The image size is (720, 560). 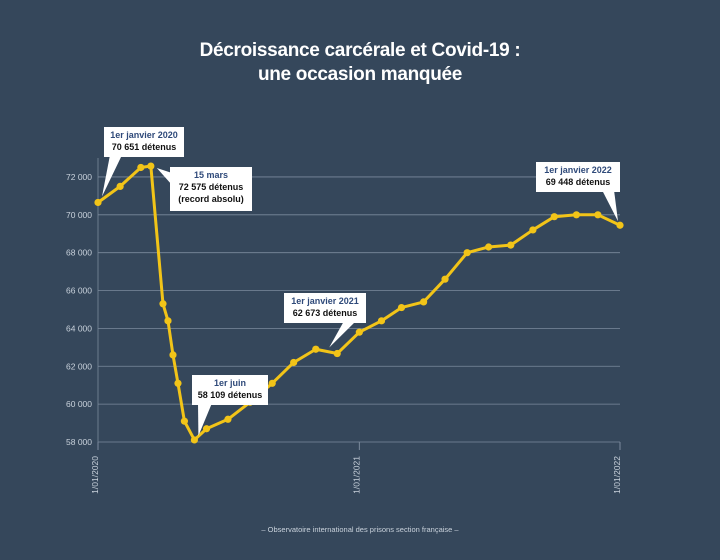 What do you see at coordinates (325, 313) in the screenshot?
I see `callout-value: 62 673 détenus` at bounding box center [325, 313].